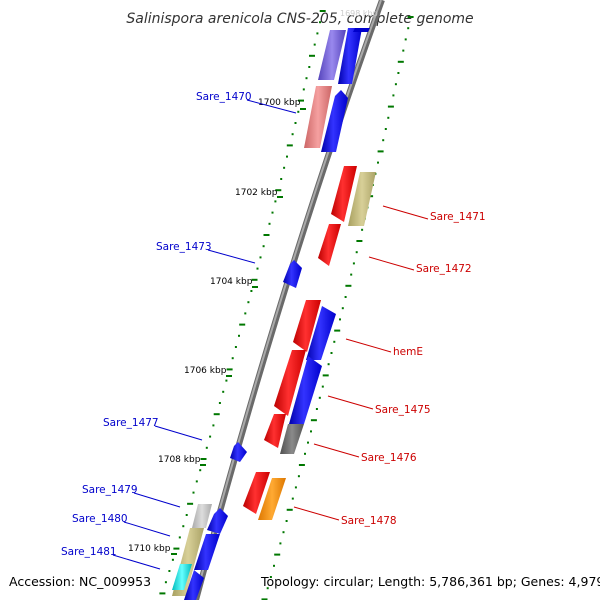 Image resolution: width=600 pixels, height=600 pixels. What do you see at coordinates (131, 423) in the screenshot?
I see `label-sare-1477: Sare_1477` at bounding box center [131, 423].